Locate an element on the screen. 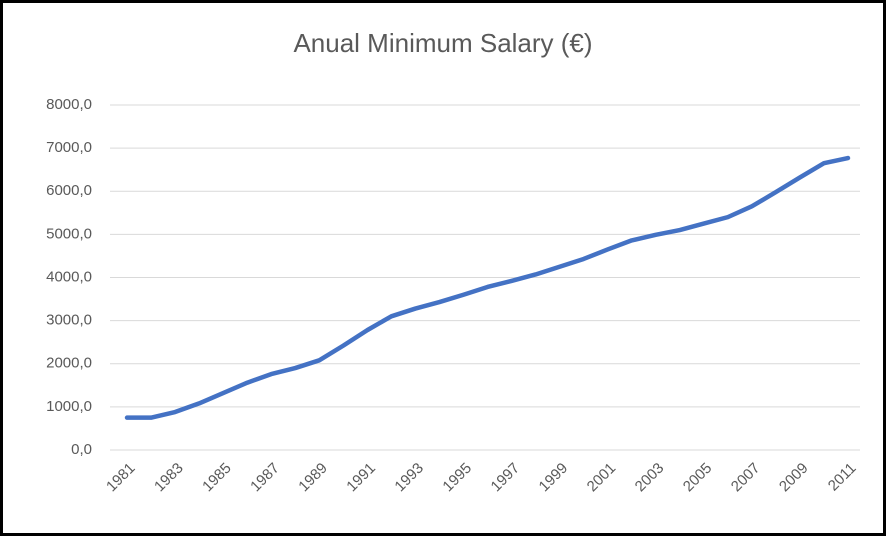 The height and width of the screenshot is (536, 886). chart-title: Anual Minimum Salary (€) is located at coordinates (442, 43).